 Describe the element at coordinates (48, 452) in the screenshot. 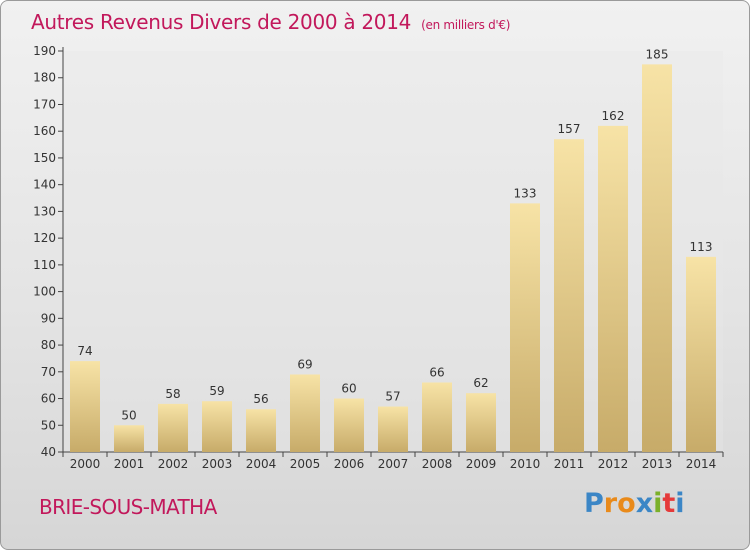

I see `y-tick-label: 40` at that location.